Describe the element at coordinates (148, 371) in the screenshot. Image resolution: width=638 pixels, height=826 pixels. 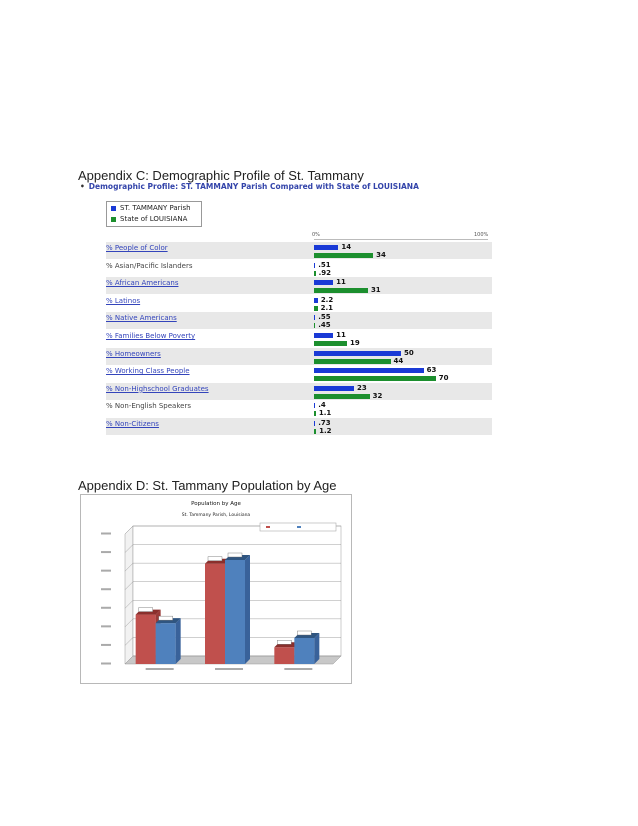
I see `profile-row-link: % Working Class People` at that location.